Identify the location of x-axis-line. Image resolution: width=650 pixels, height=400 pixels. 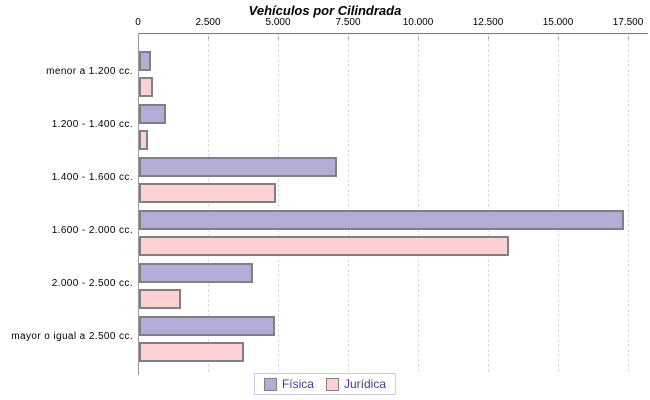
(393, 33).